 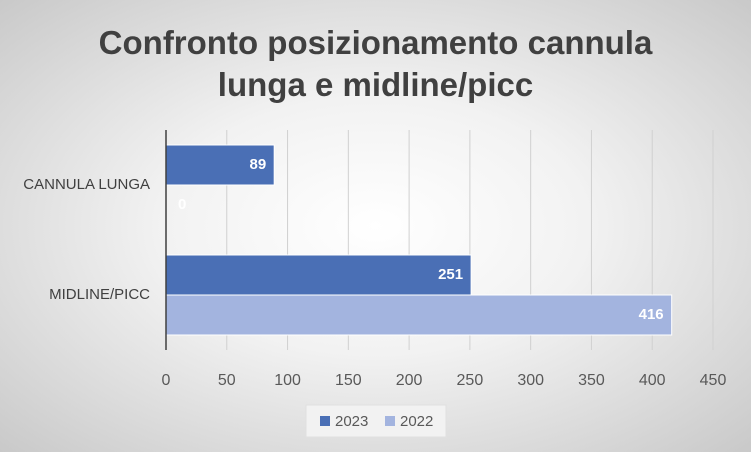 What do you see at coordinates (99, 294) in the screenshot?
I see `y-tick-label: MIDLINE/PICC` at bounding box center [99, 294].